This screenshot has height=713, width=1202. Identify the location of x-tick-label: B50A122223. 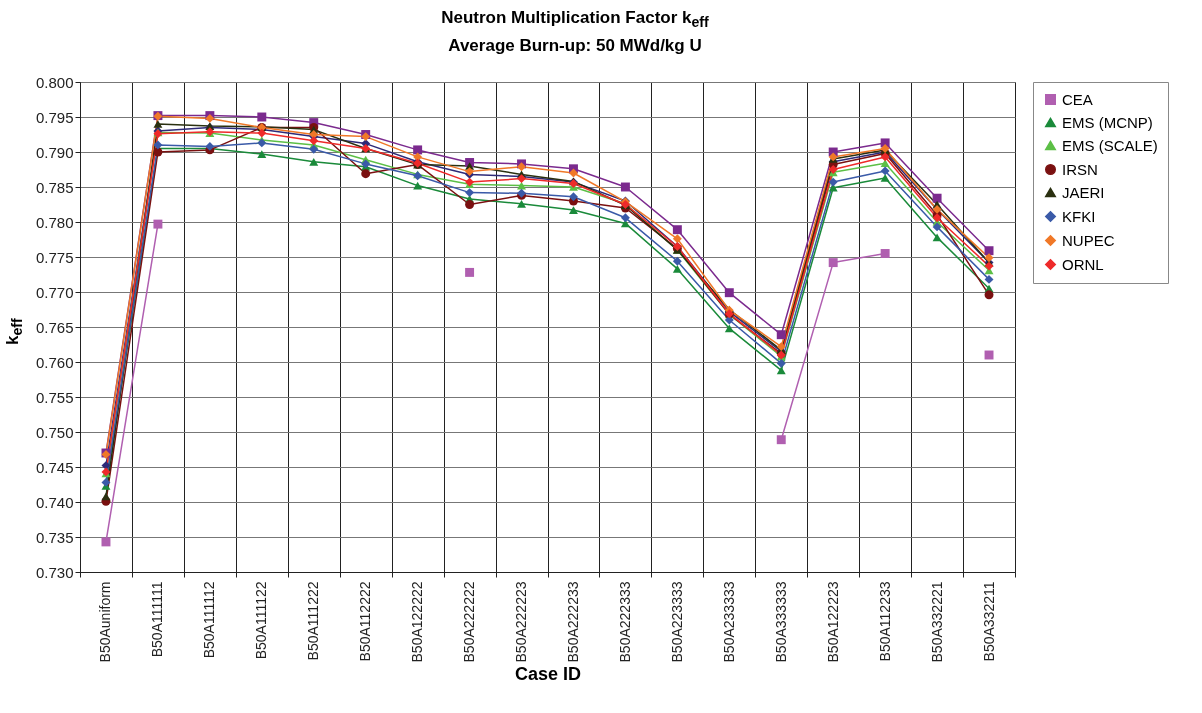
(832, 622).